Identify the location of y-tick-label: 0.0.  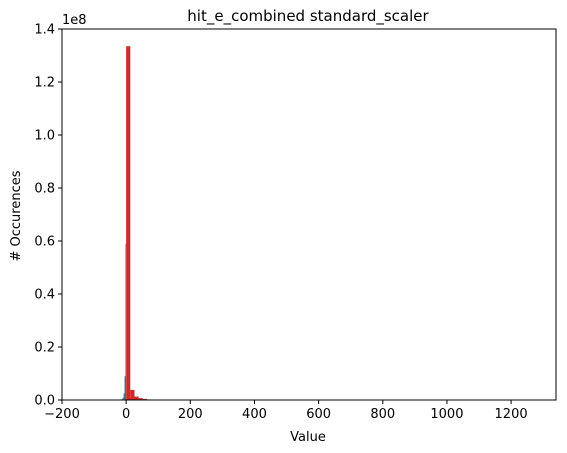
(44, 401).